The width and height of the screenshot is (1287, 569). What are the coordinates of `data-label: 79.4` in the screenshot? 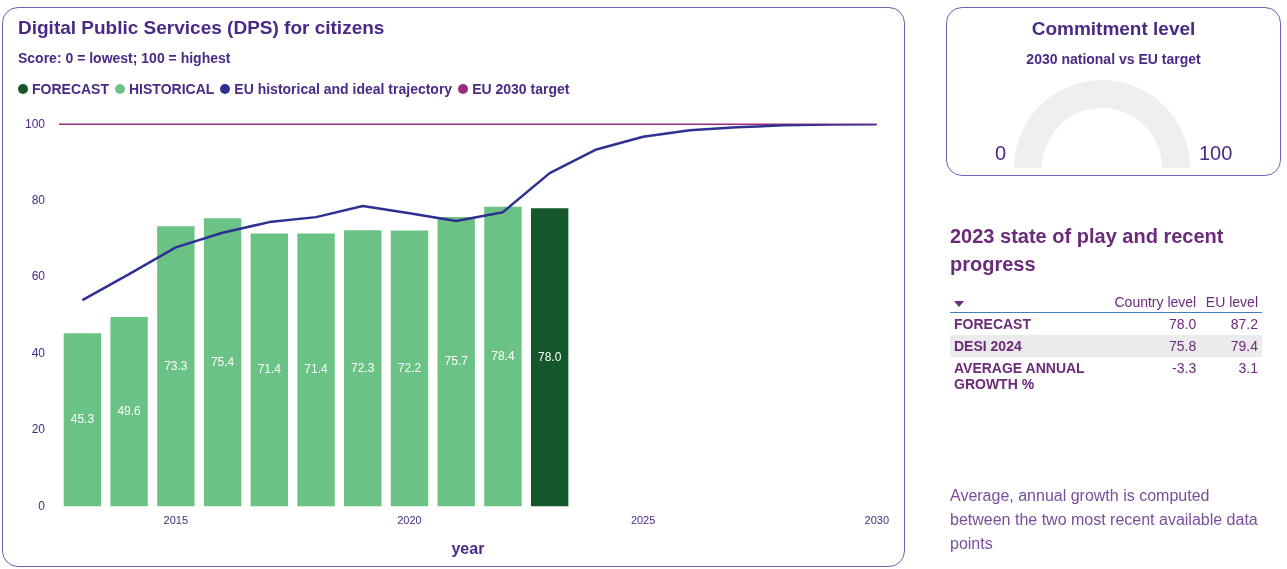 It's located at (1231, 346).